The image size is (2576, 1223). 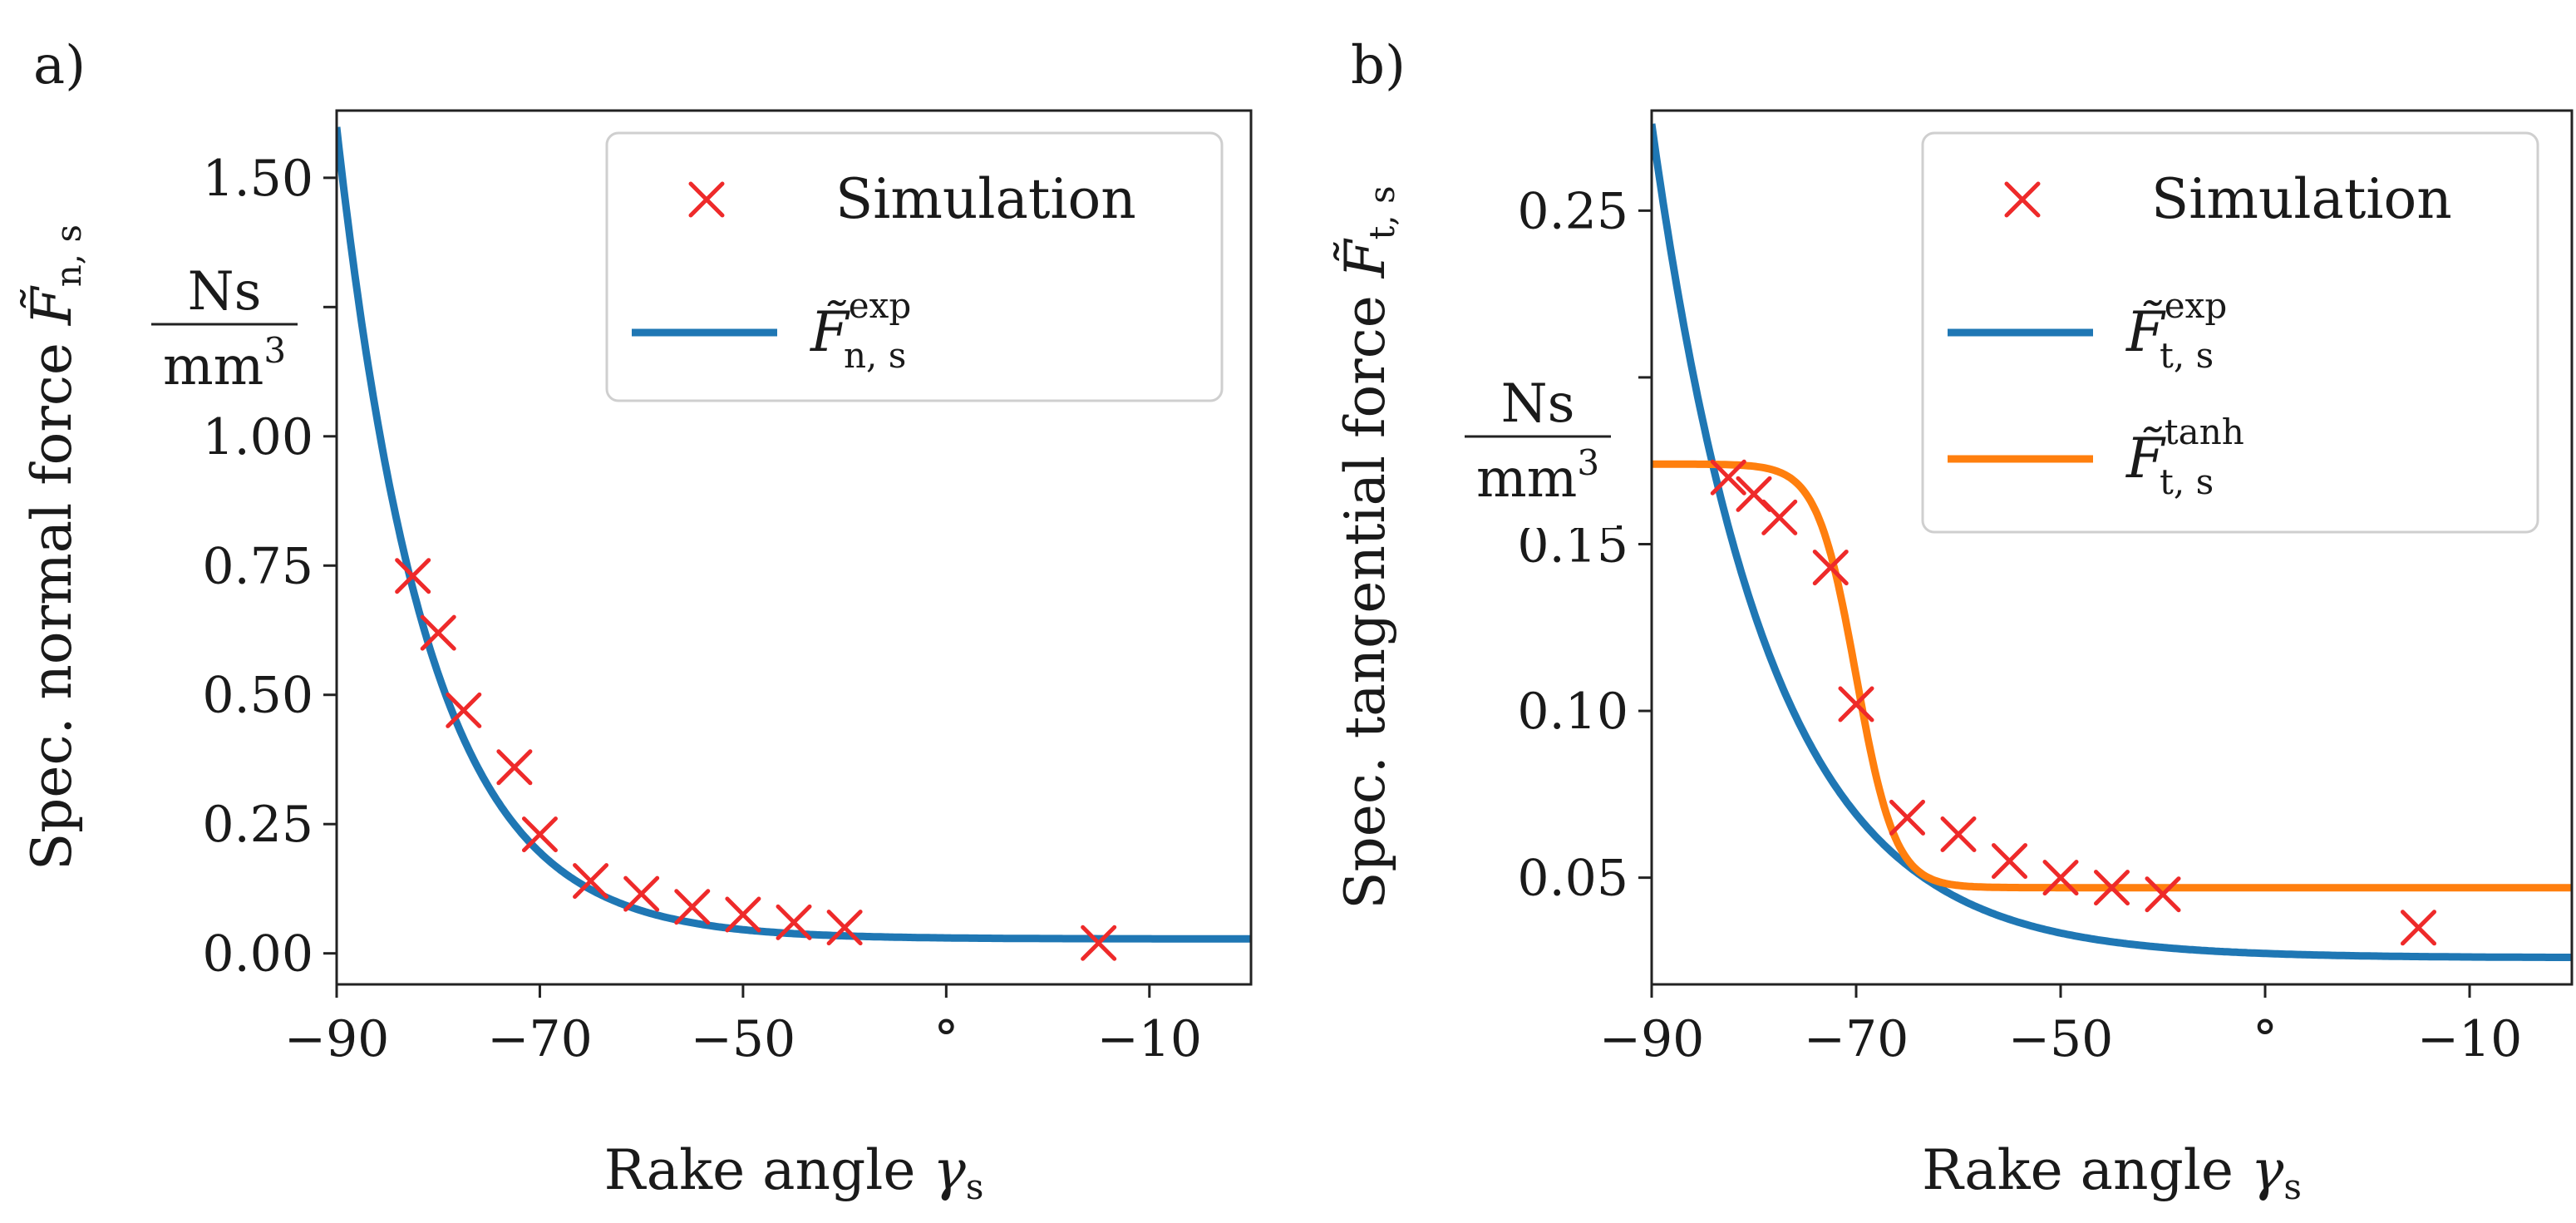 I want to click on y-axis-subscript: n, s, so click(x=68, y=256).